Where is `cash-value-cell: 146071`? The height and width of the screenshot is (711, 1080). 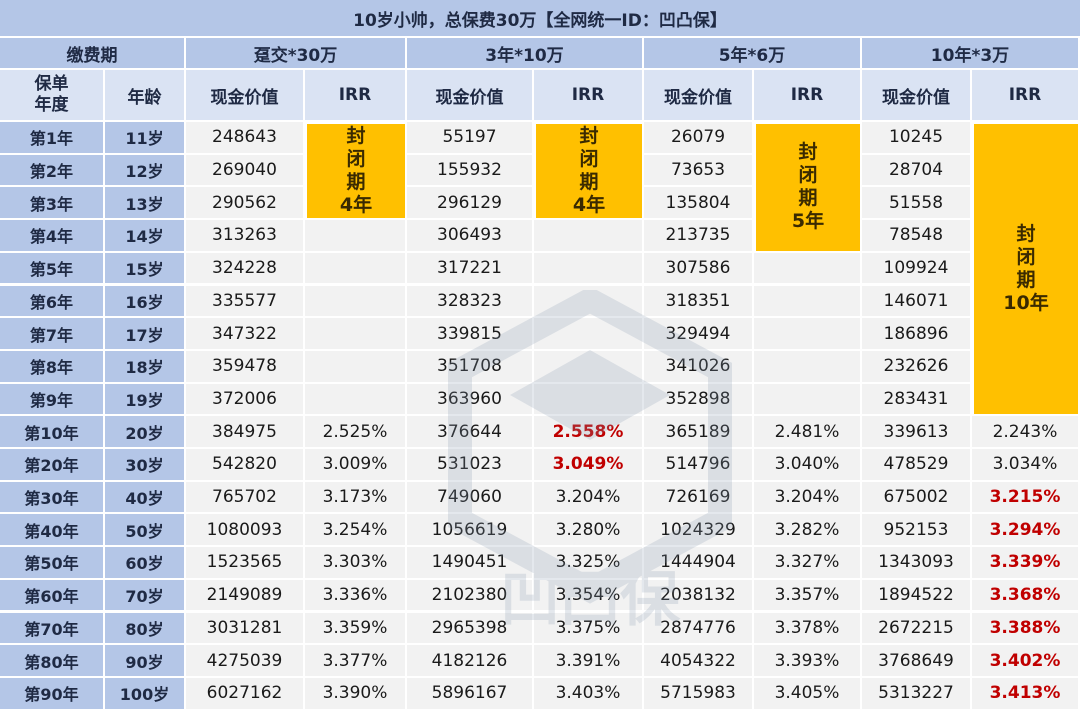
cash-value-cell: 146071 is located at coordinates (917, 302).